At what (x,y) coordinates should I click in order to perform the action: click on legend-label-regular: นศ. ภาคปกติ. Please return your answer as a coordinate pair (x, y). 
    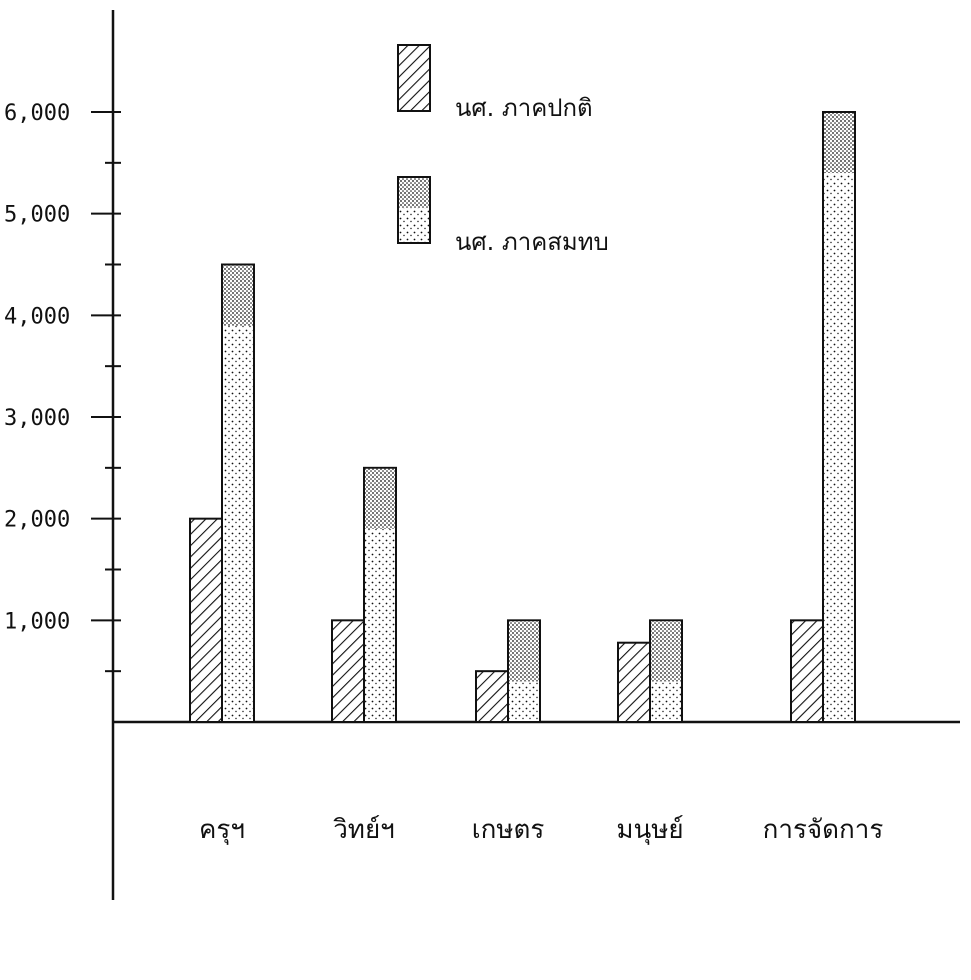
    Looking at the image, I should click on (524, 108).